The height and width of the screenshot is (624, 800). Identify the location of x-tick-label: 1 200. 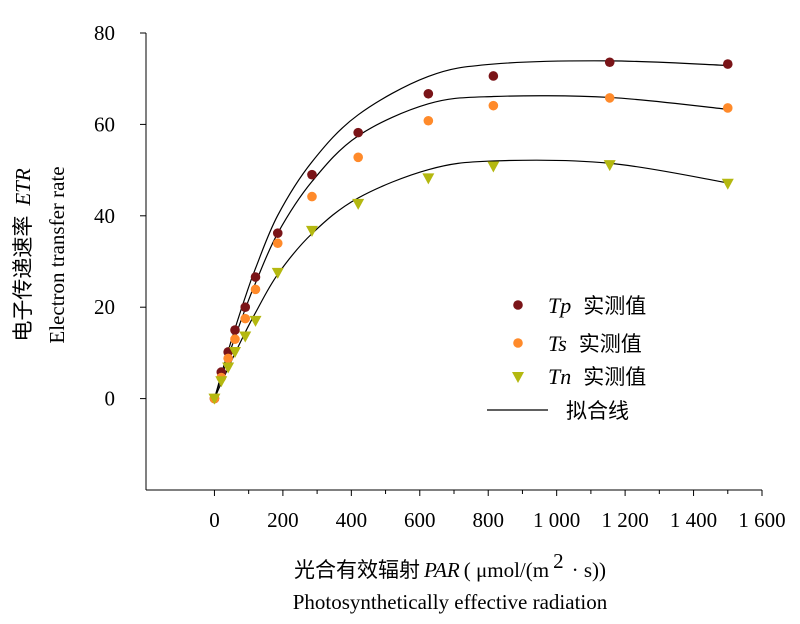
(624, 520).